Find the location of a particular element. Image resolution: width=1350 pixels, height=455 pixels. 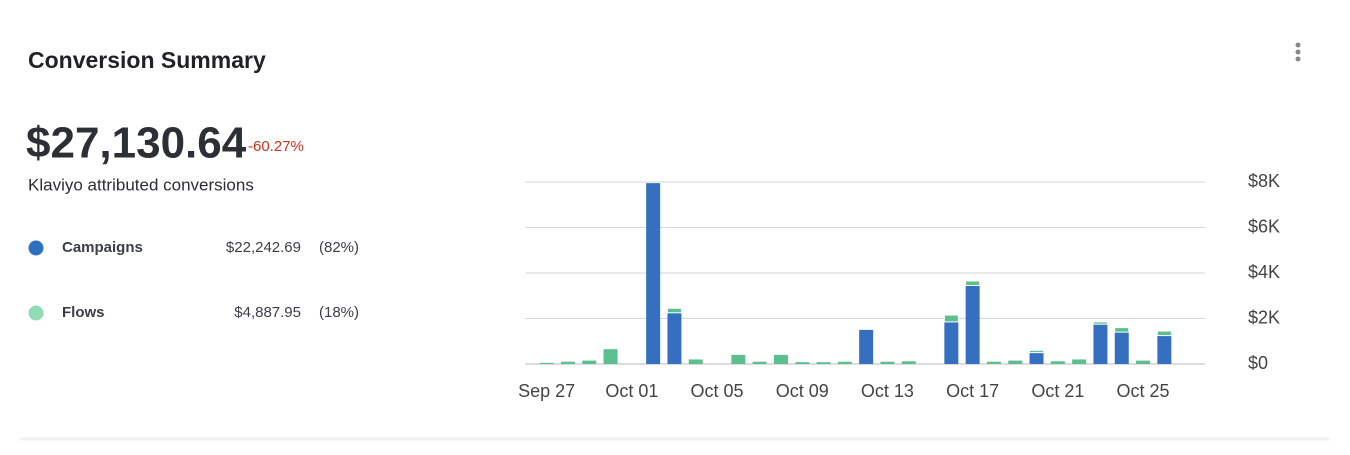

legend-amount: $4,887.95 is located at coordinates (267, 312).